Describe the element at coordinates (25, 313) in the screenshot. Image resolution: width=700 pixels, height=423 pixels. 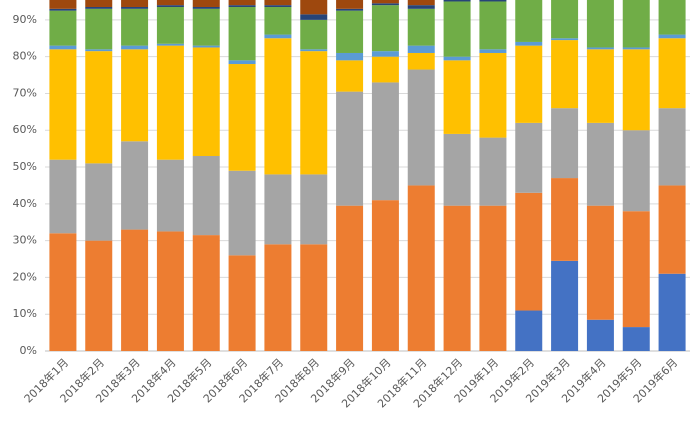
I see `y-tick-label: 10%` at that location.